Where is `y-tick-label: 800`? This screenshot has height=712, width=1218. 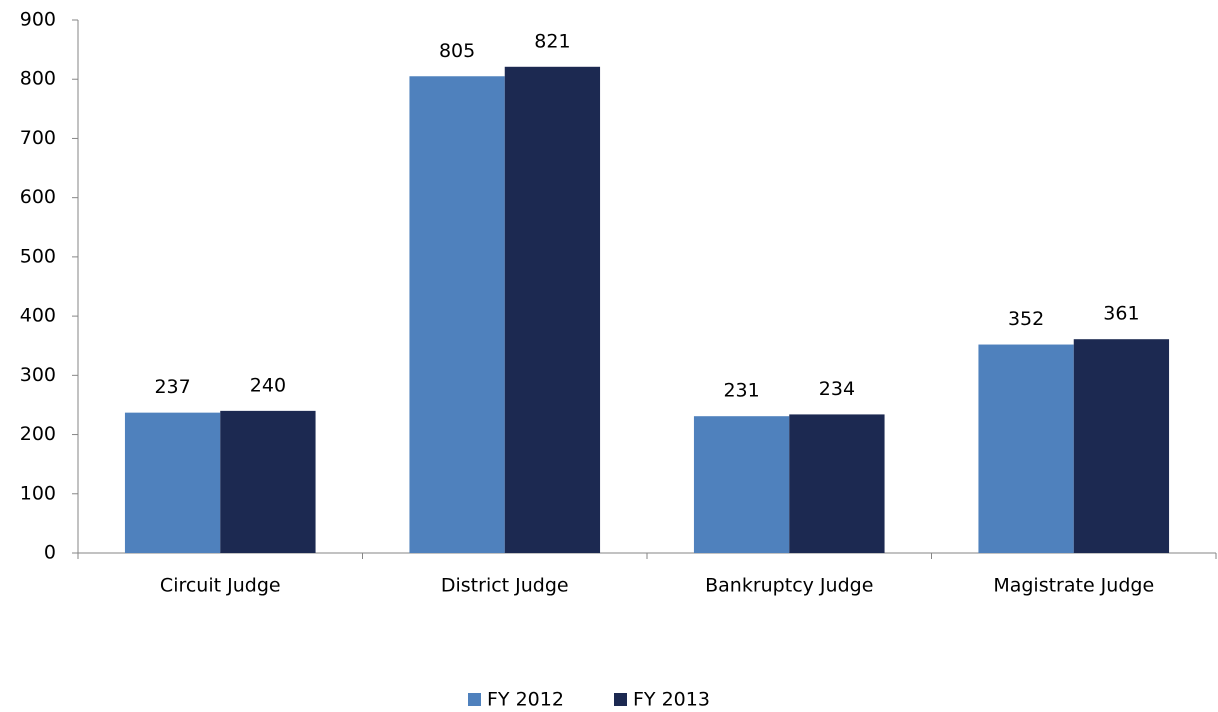
y-tick-label: 800 is located at coordinates (38, 79).